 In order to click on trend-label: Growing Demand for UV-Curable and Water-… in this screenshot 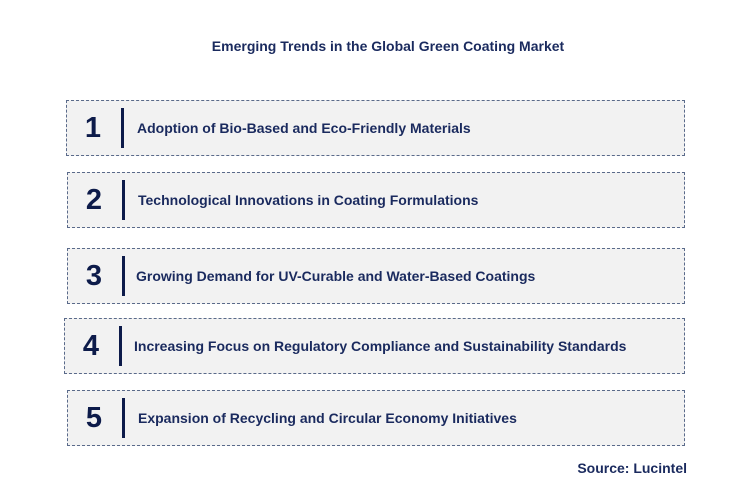, I will do `click(336, 276)`.